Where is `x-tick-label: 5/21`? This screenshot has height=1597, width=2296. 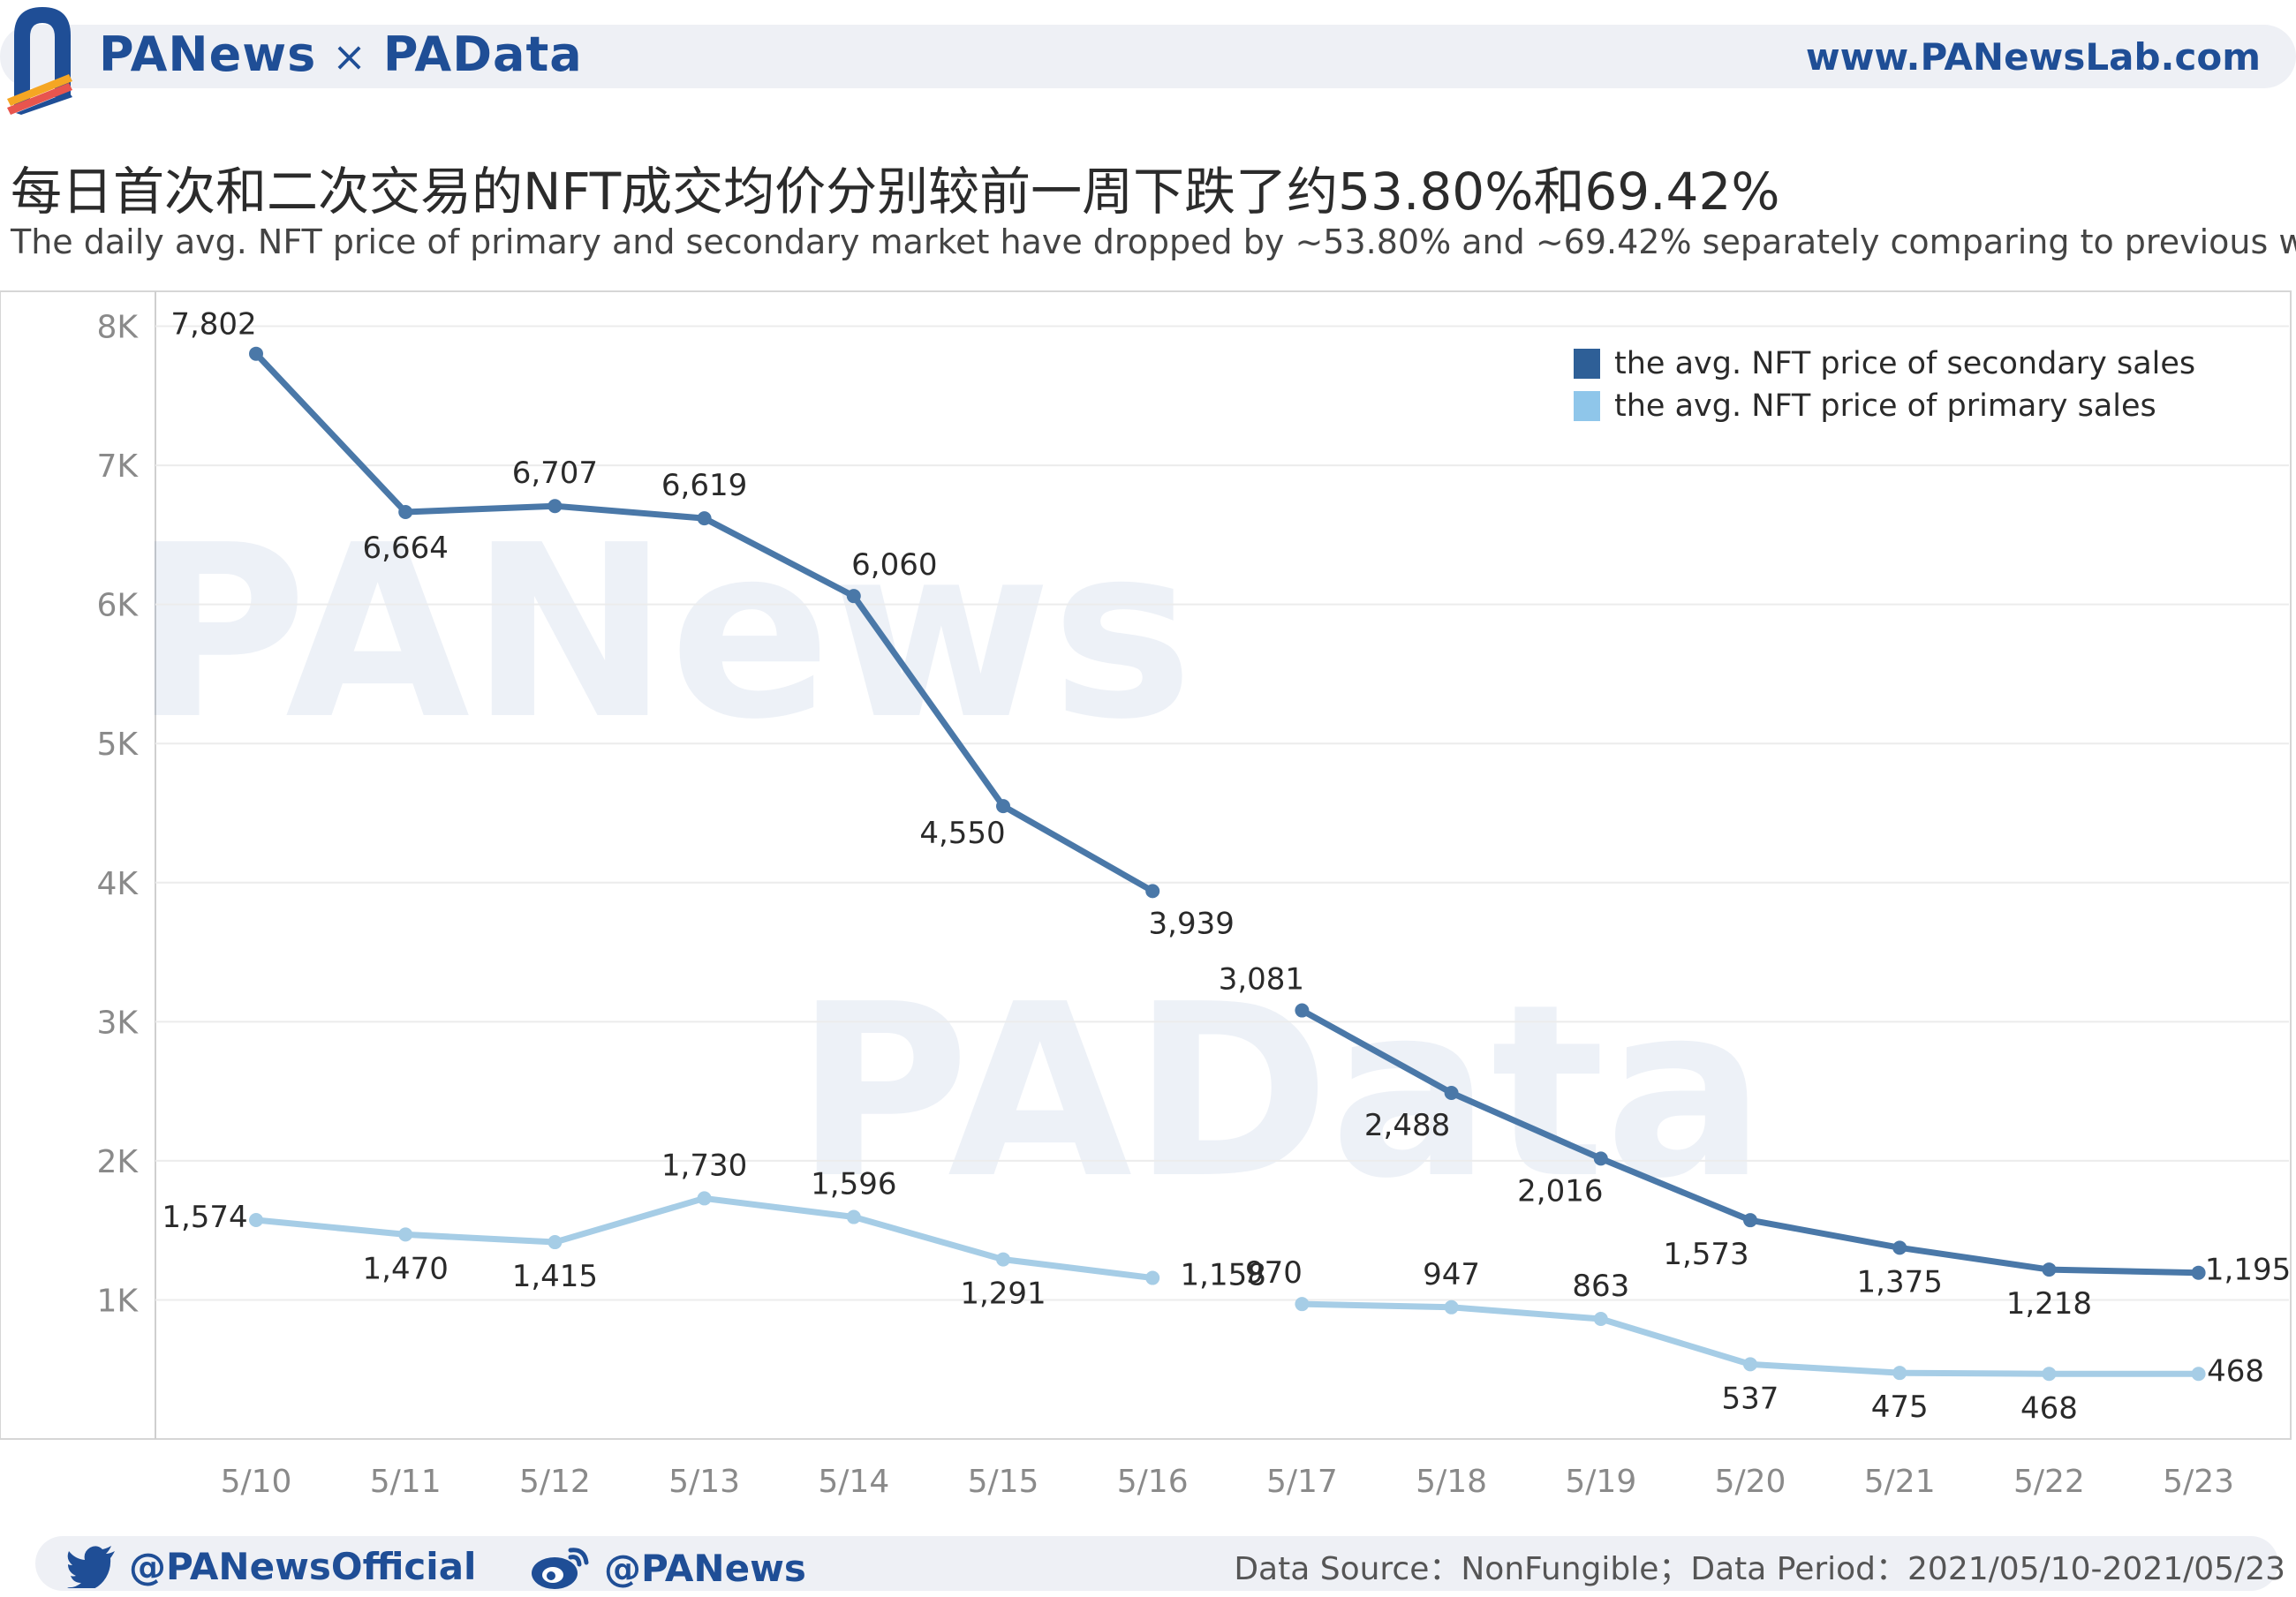 x-tick-label: 5/21 is located at coordinates (1900, 1482).